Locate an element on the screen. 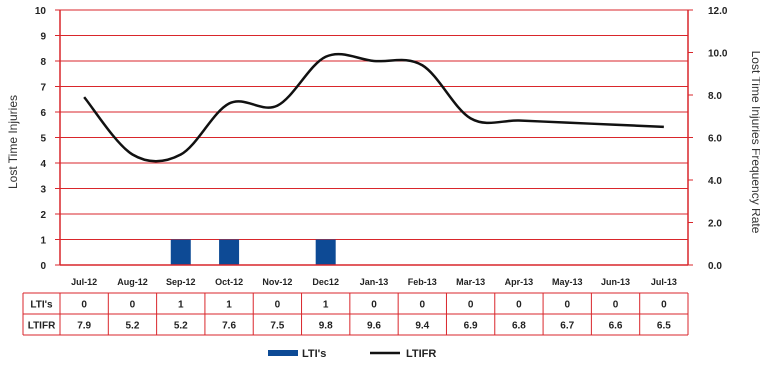 The image size is (760, 367). y2-axis-title: Lost Time Injuries Frequency Rate is located at coordinates (754, 142).